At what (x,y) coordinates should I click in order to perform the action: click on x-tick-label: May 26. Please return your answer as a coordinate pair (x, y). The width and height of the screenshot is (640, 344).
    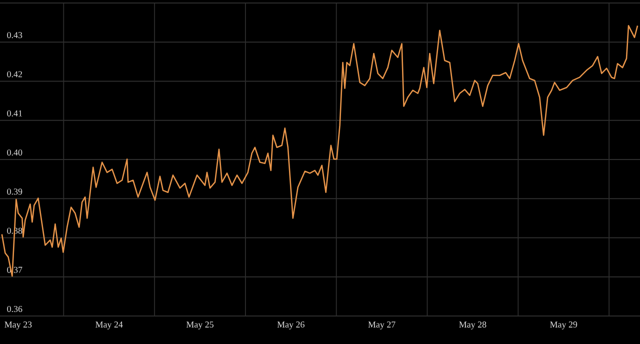
    Looking at the image, I should click on (290, 326).